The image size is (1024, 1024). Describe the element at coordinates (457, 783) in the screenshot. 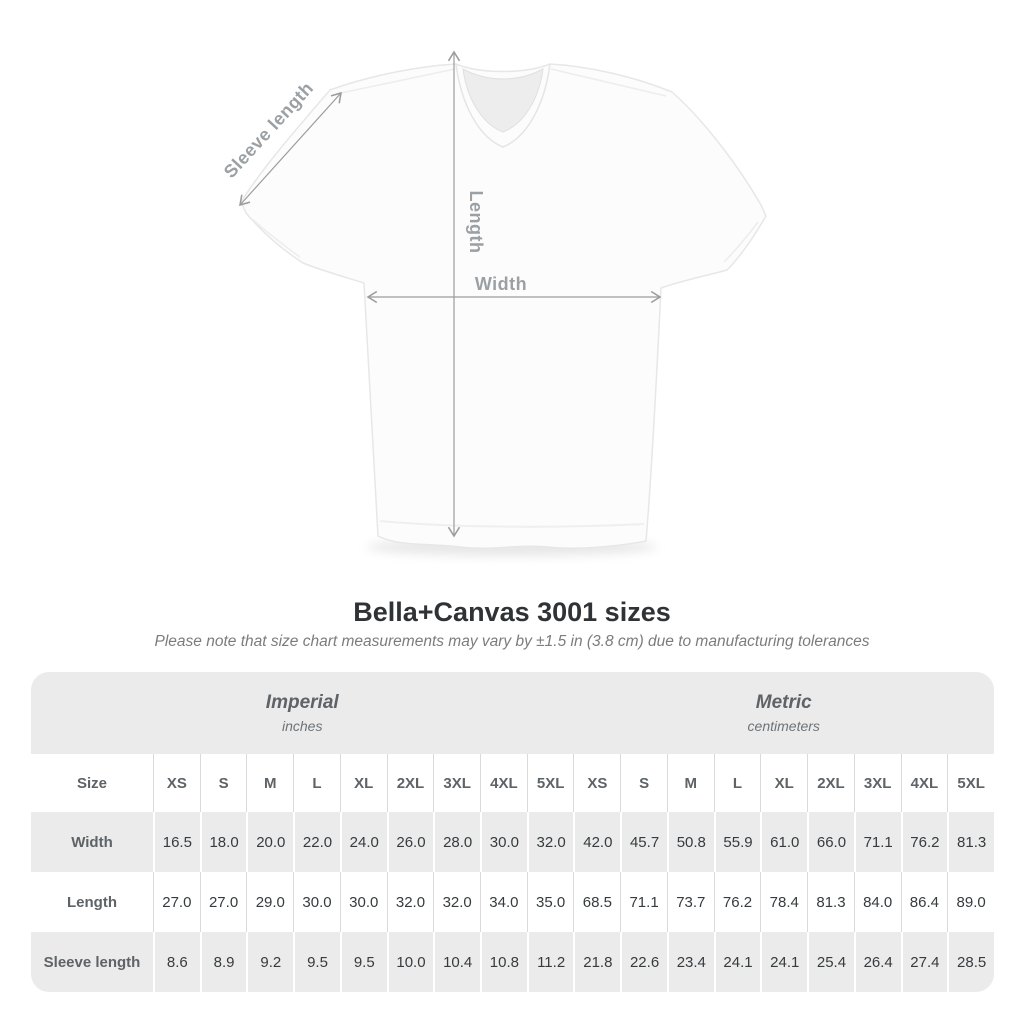

I see `size-column-header-imperial: 3XL` at that location.